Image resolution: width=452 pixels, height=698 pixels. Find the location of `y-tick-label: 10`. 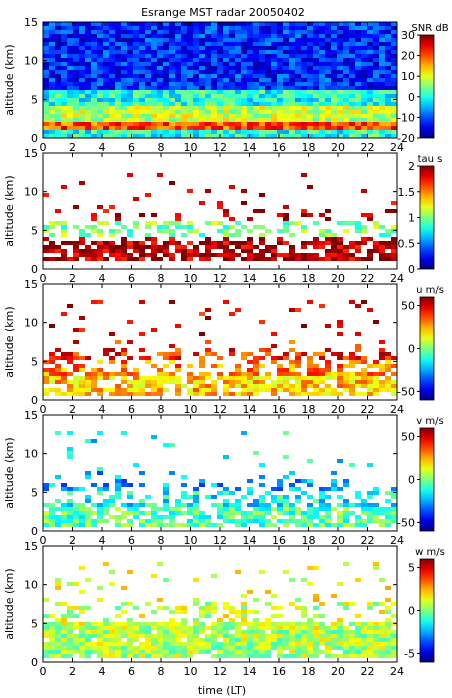

y-tick-label: 10 is located at coordinates (31, 454).